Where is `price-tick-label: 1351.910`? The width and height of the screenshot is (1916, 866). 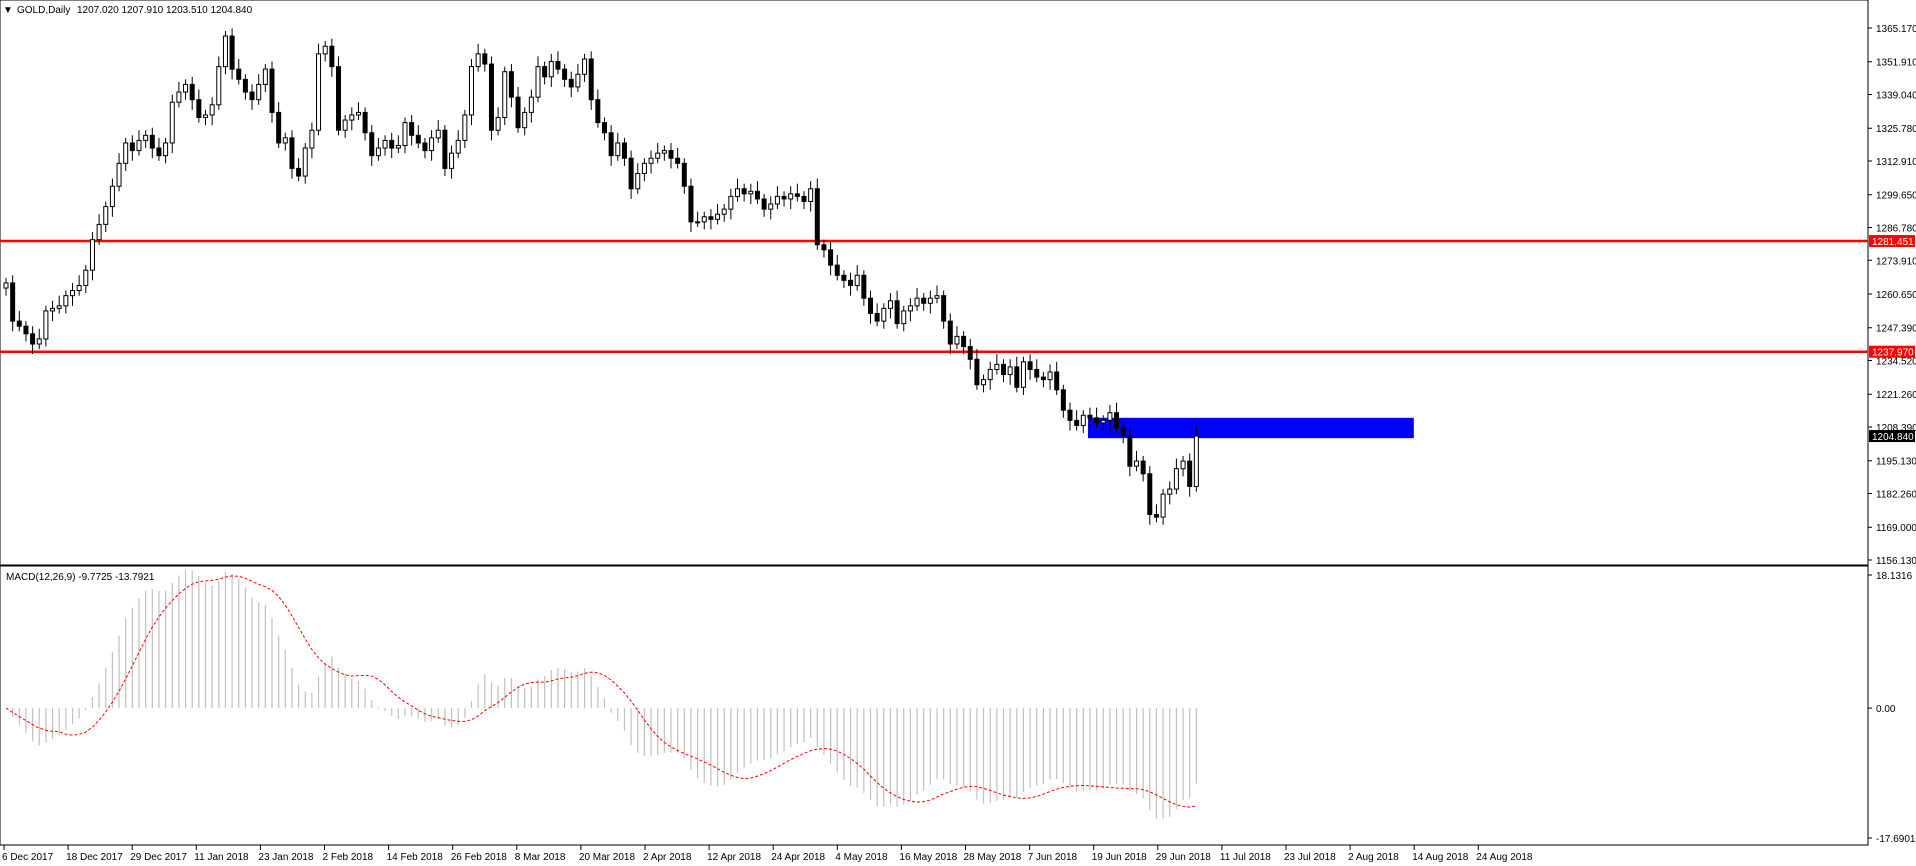 price-tick-label: 1351.910 is located at coordinates (1896, 63).